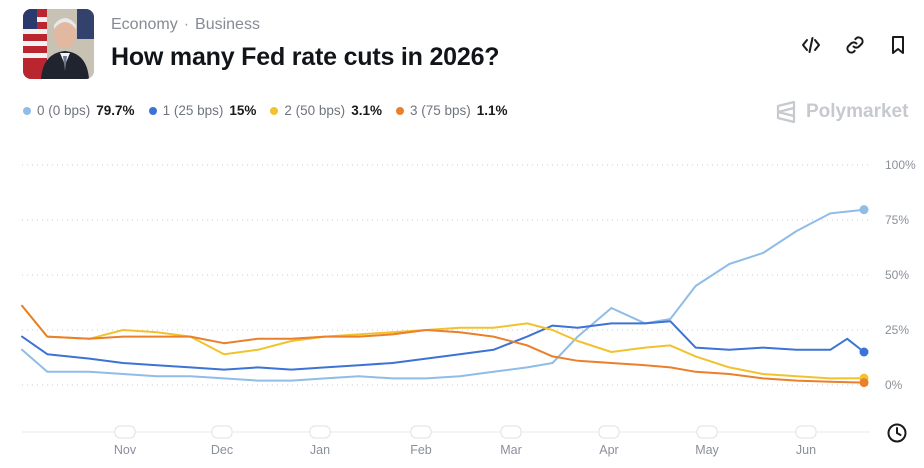  What do you see at coordinates (115, 110) in the screenshot?
I see `legend-value: 79.7%` at bounding box center [115, 110].